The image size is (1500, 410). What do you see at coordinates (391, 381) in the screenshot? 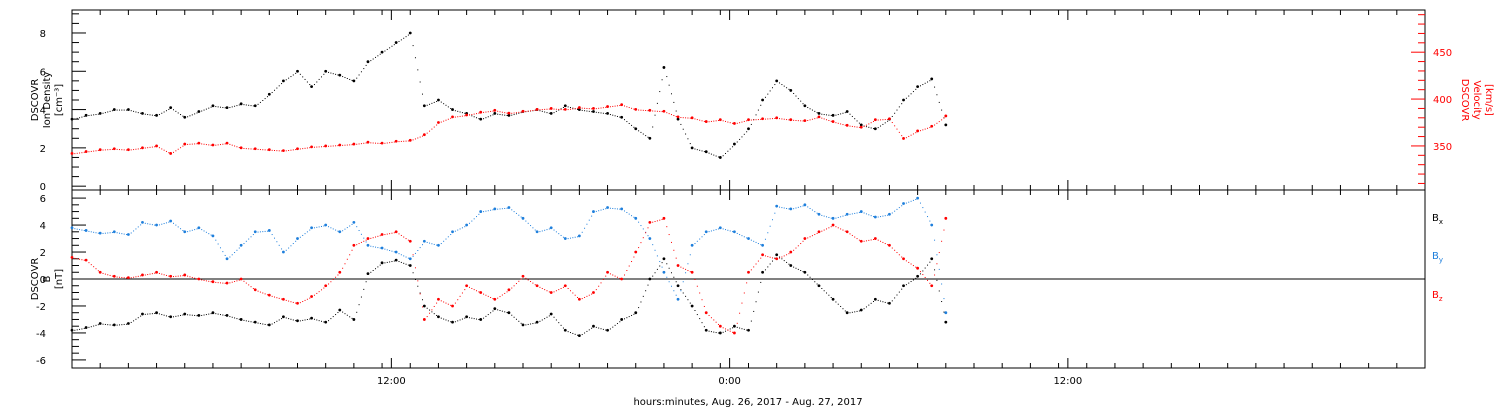
I see `x-tick-label: 12:00` at bounding box center [391, 381].